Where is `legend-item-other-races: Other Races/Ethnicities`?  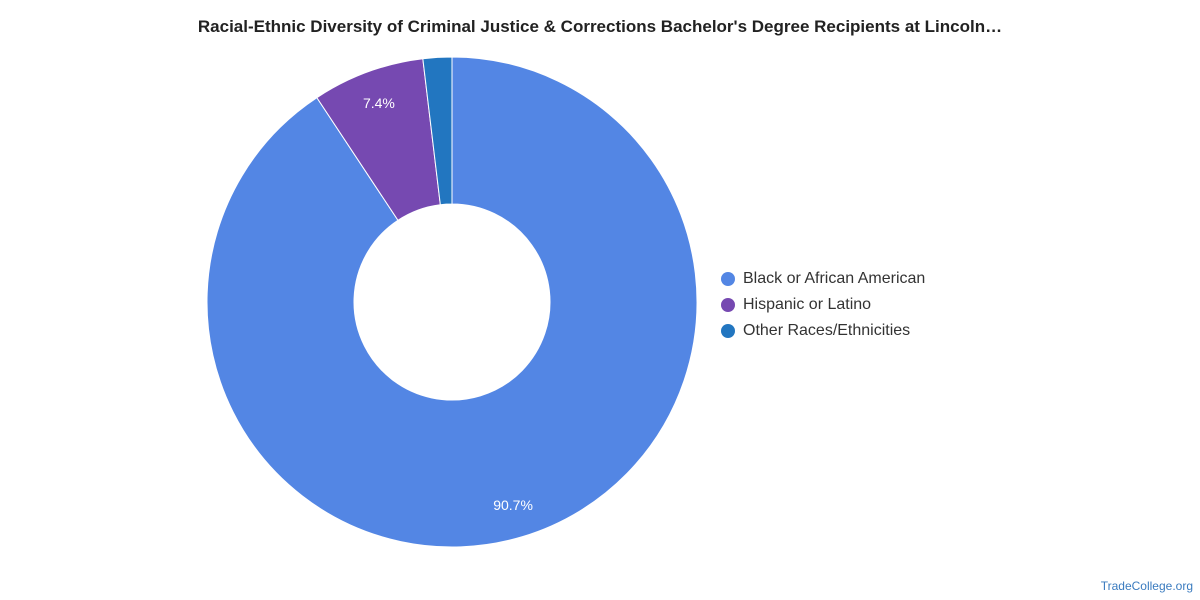
legend-item-other-races: Other Races/Ethnicities is located at coordinates (823, 331).